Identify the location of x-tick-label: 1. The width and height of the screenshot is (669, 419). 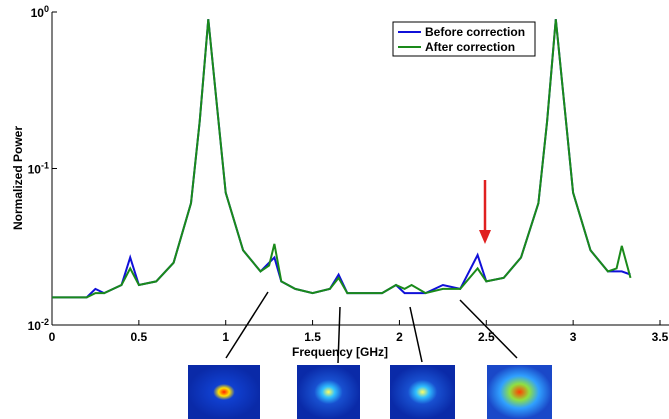
(225, 337).